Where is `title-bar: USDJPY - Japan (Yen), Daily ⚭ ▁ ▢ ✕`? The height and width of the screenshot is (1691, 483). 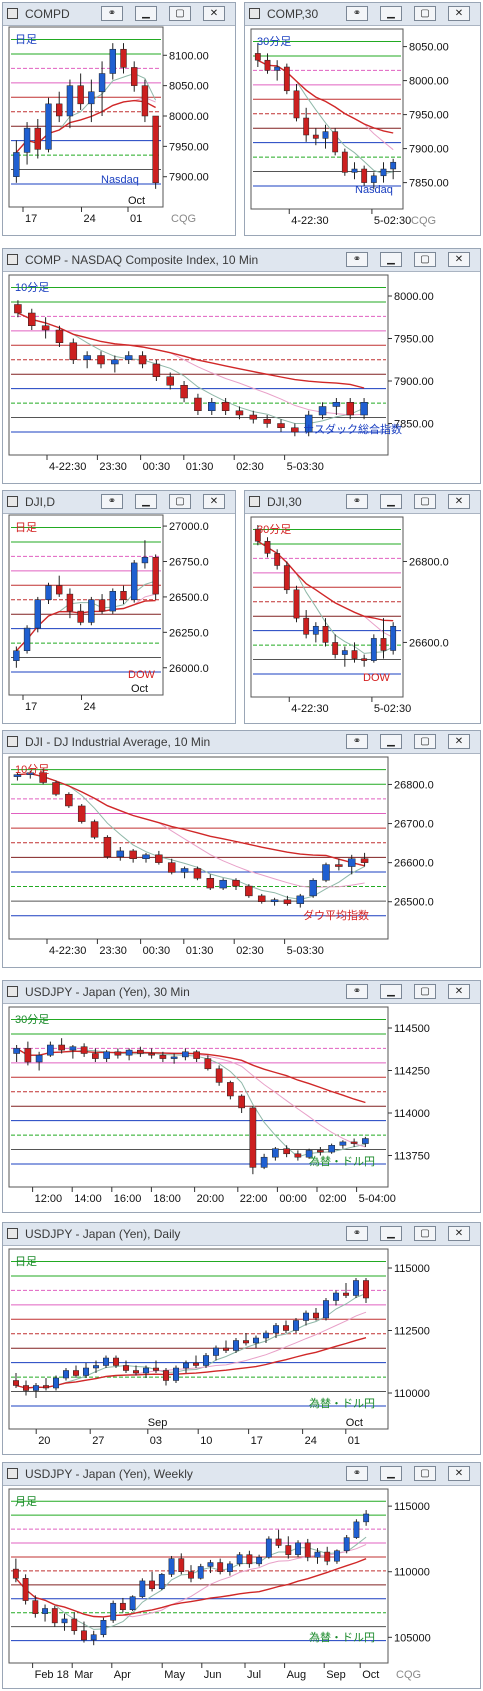 title-bar: USDJPY - Japan (Yen), Daily ⚭ ▁ ▢ ✕ is located at coordinates (241, 1234).